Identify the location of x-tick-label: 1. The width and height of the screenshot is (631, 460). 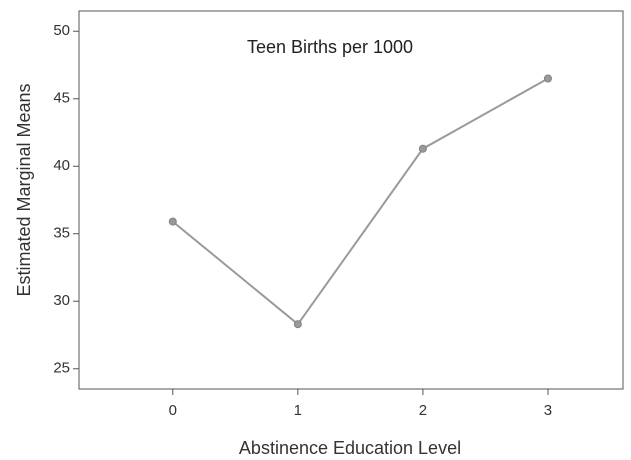
(298, 410).